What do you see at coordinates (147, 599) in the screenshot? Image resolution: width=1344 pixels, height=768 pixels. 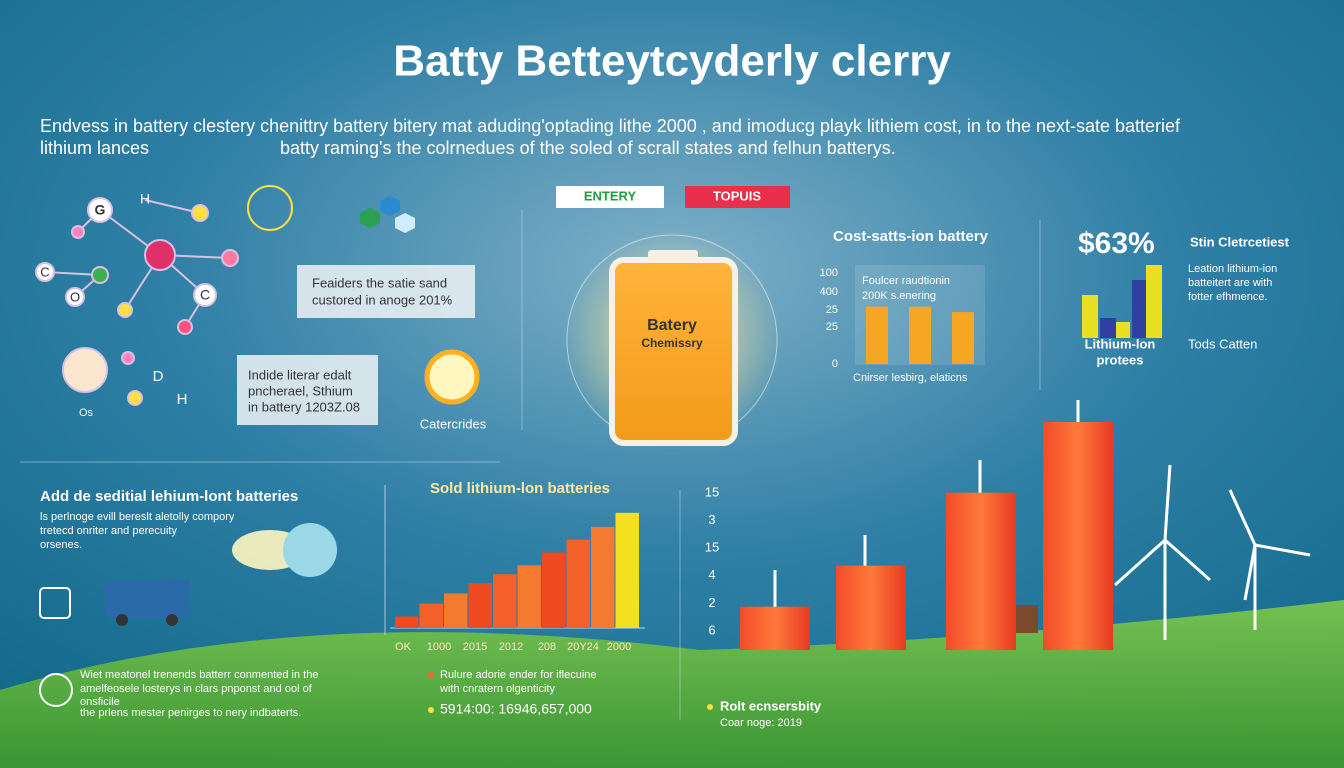 I see `van-icon` at bounding box center [147, 599].